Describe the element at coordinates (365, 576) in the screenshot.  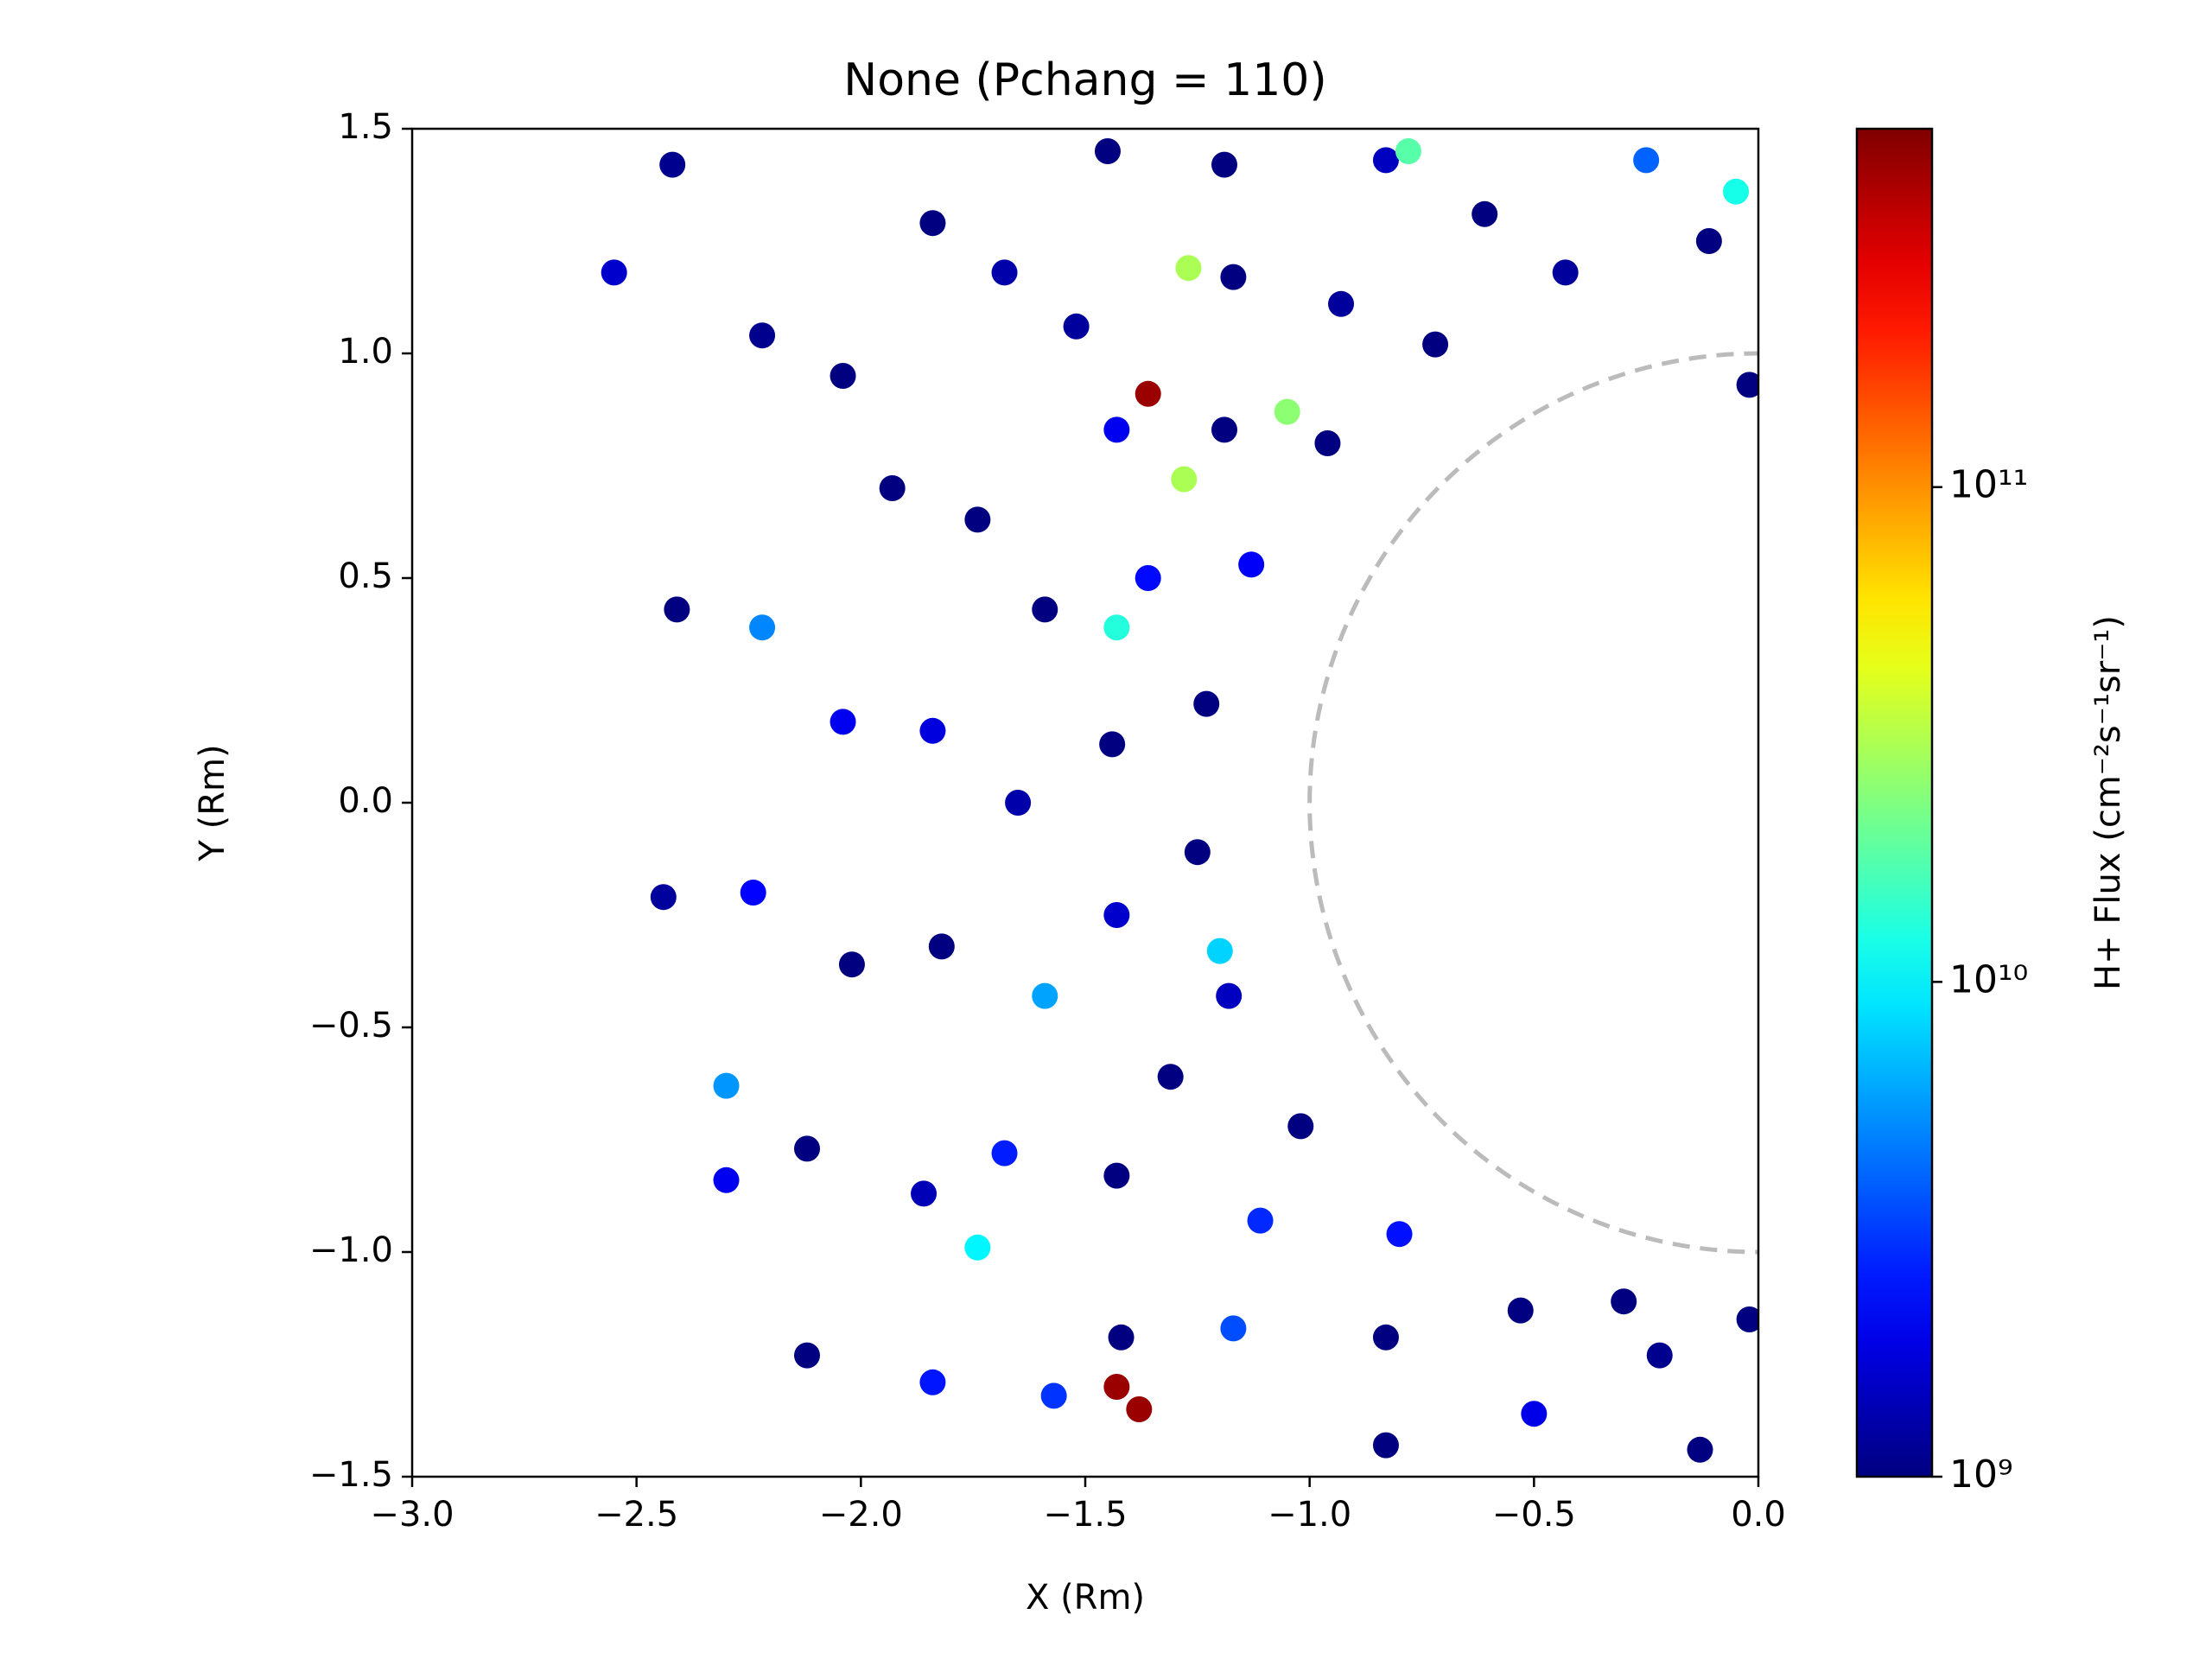
I see `y-tick-label: 0.5` at that location.